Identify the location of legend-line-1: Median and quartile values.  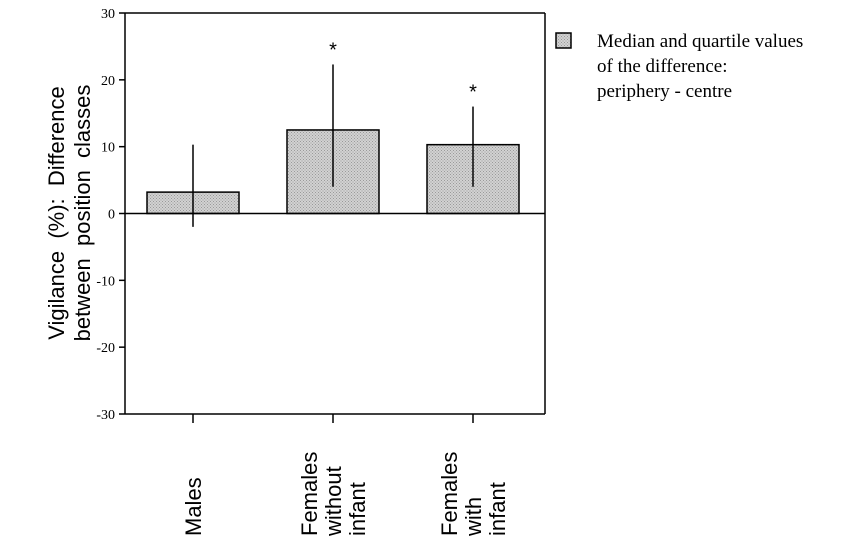
(700, 41).